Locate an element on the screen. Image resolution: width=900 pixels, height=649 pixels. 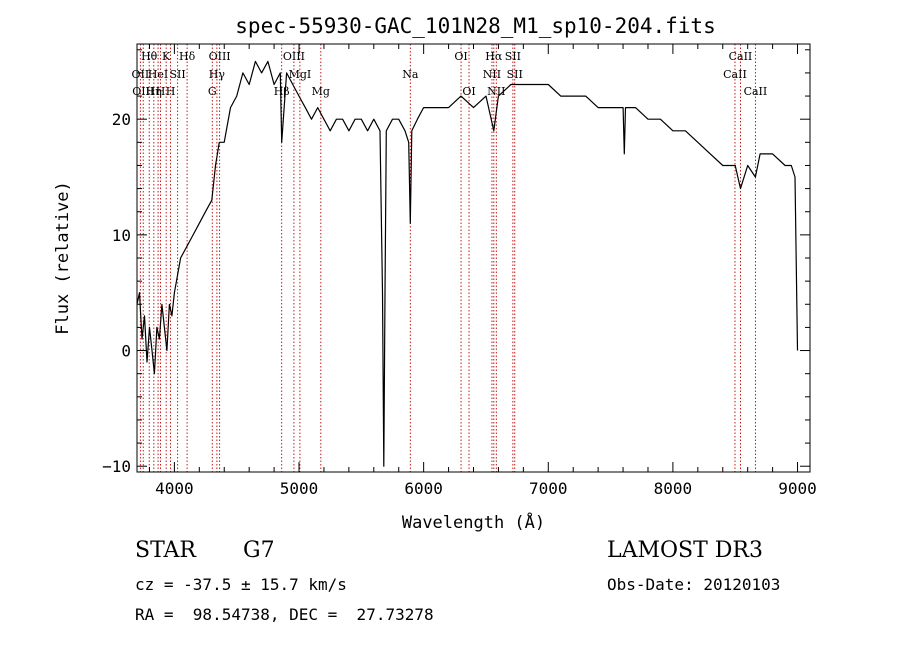
line-label: OII is located at coordinates (141, 74).